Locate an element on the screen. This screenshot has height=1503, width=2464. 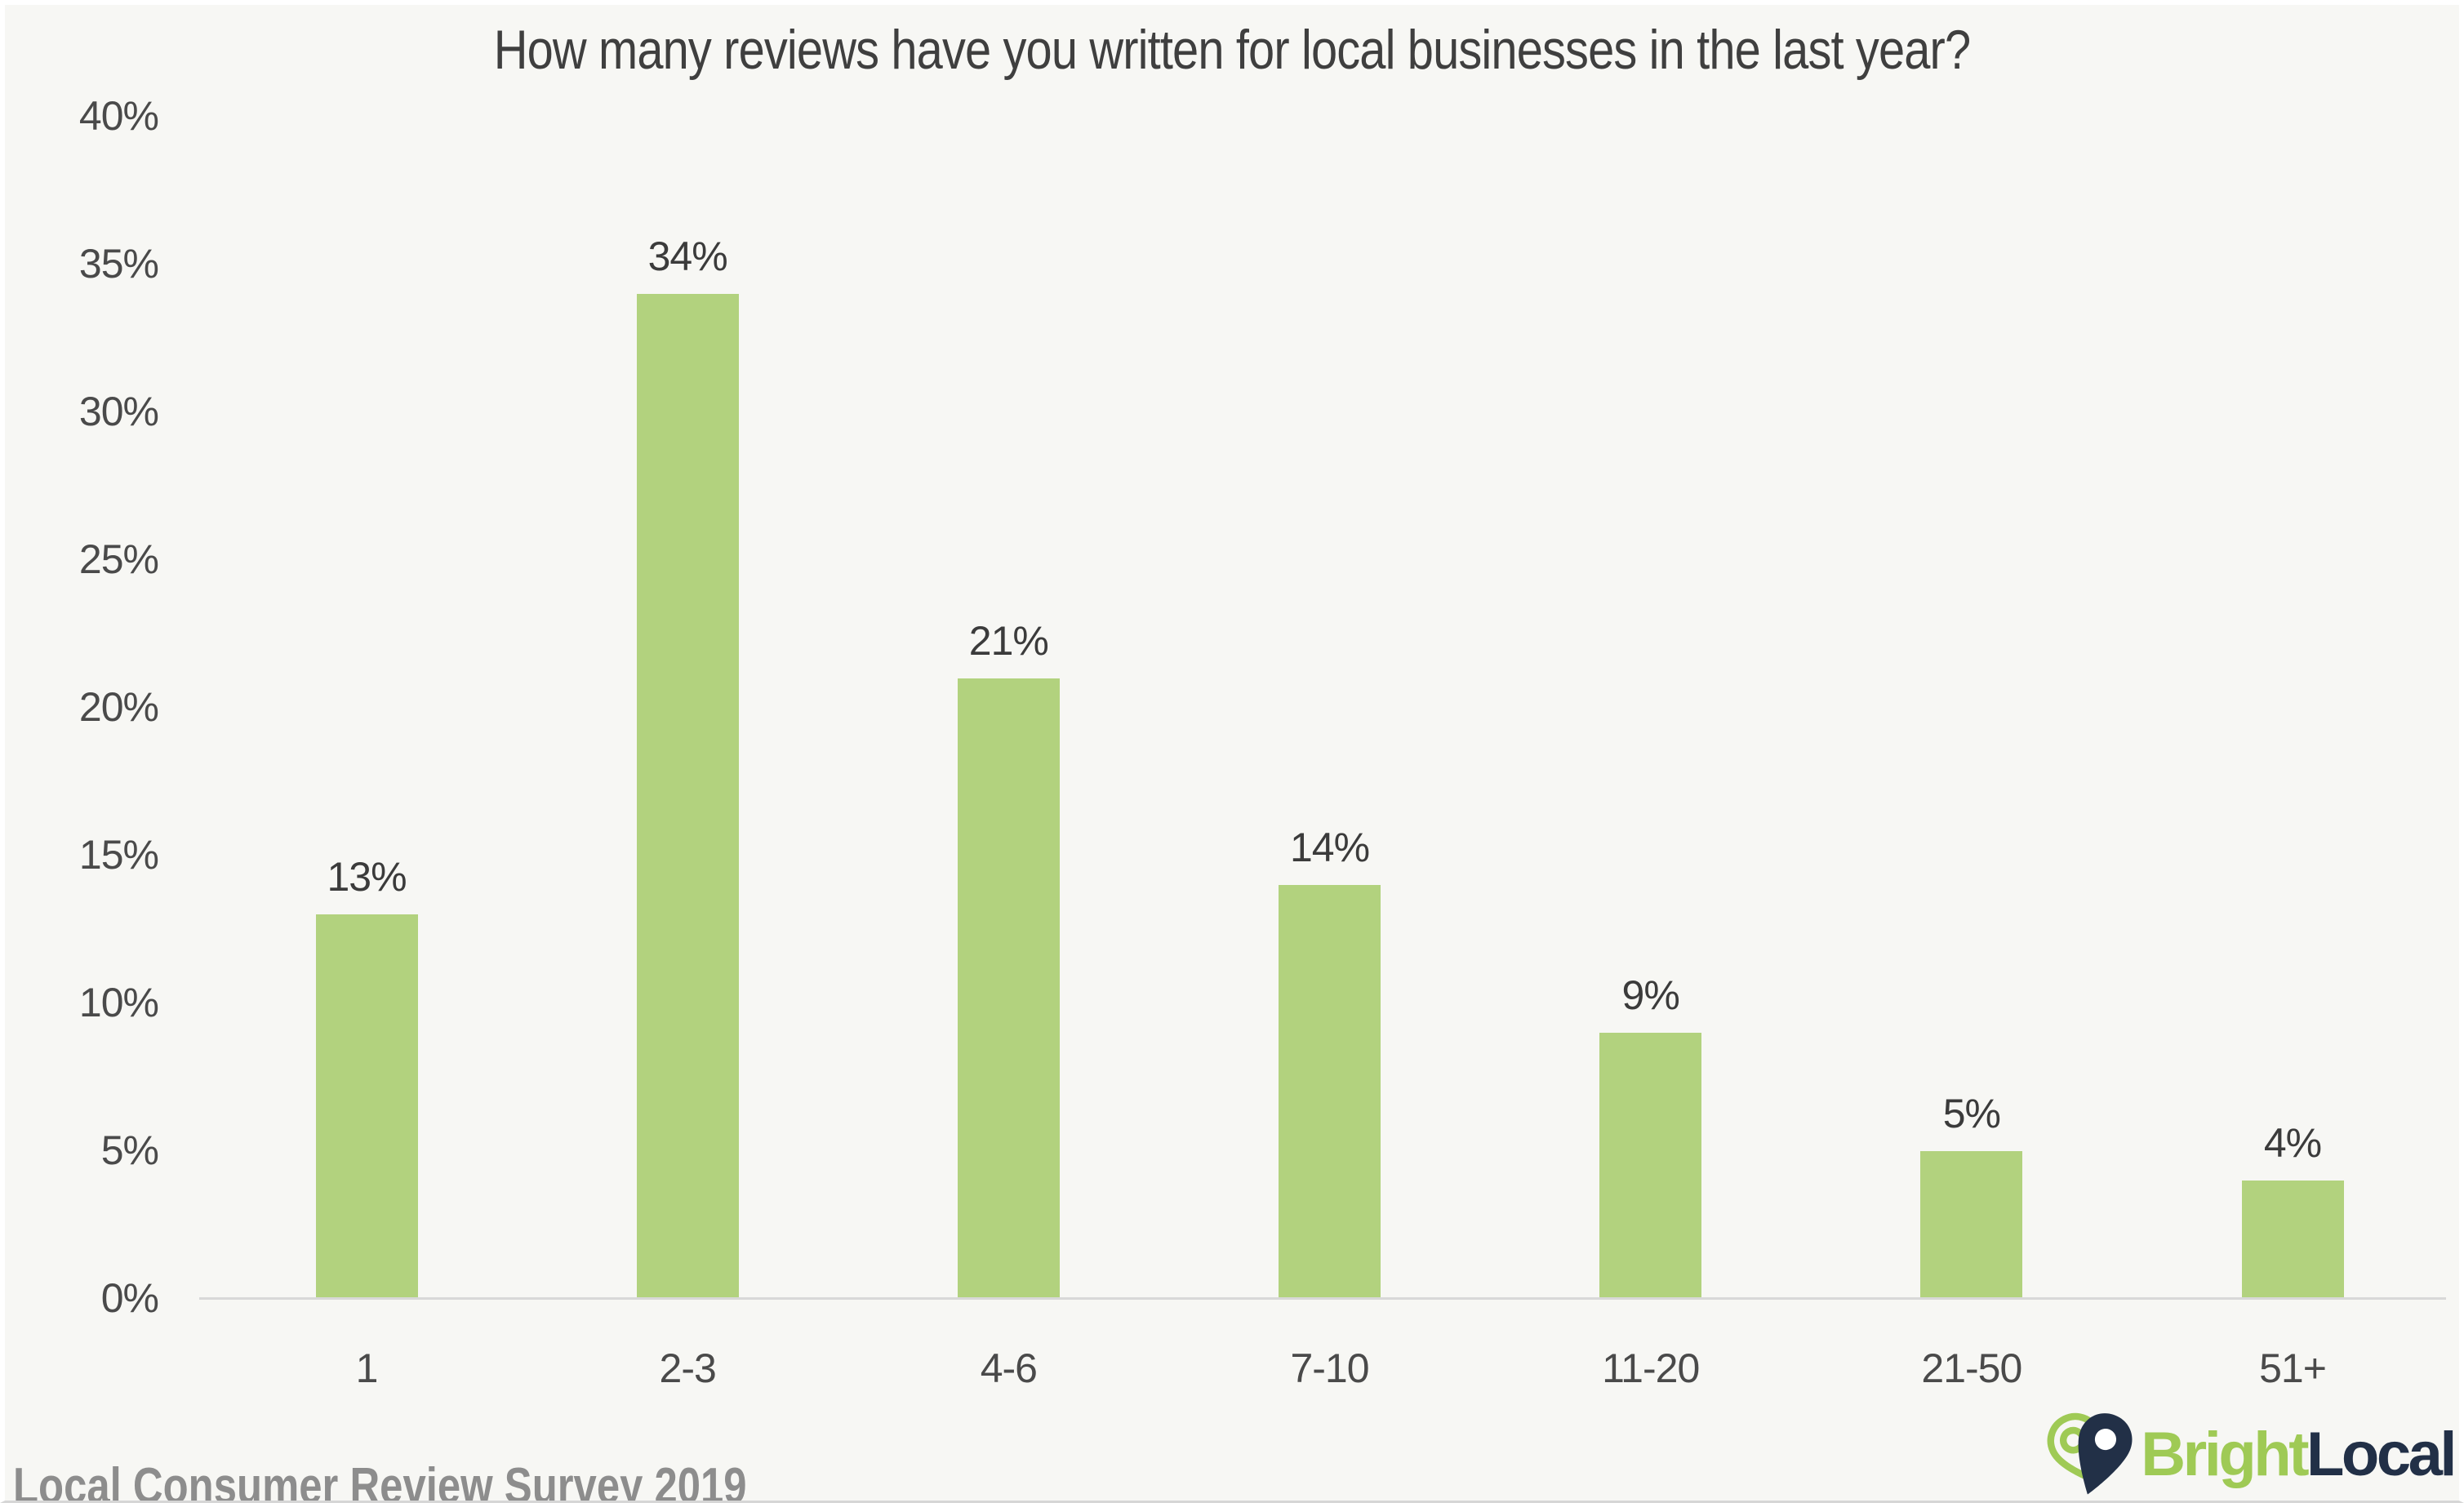
x-axis-category-label: 21-50 is located at coordinates (1971, 1368).